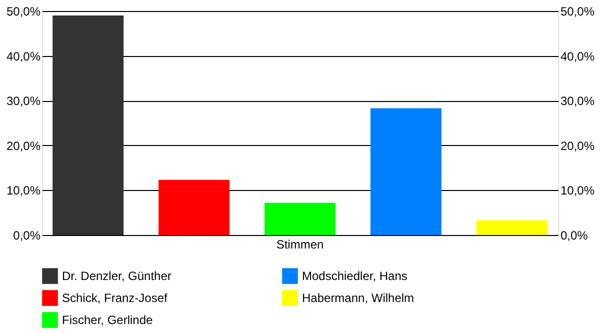 The height and width of the screenshot is (333, 600). What do you see at coordinates (574, 235) in the screenshot?
I see `text: 0,0%` at bounding box center [574, 235].